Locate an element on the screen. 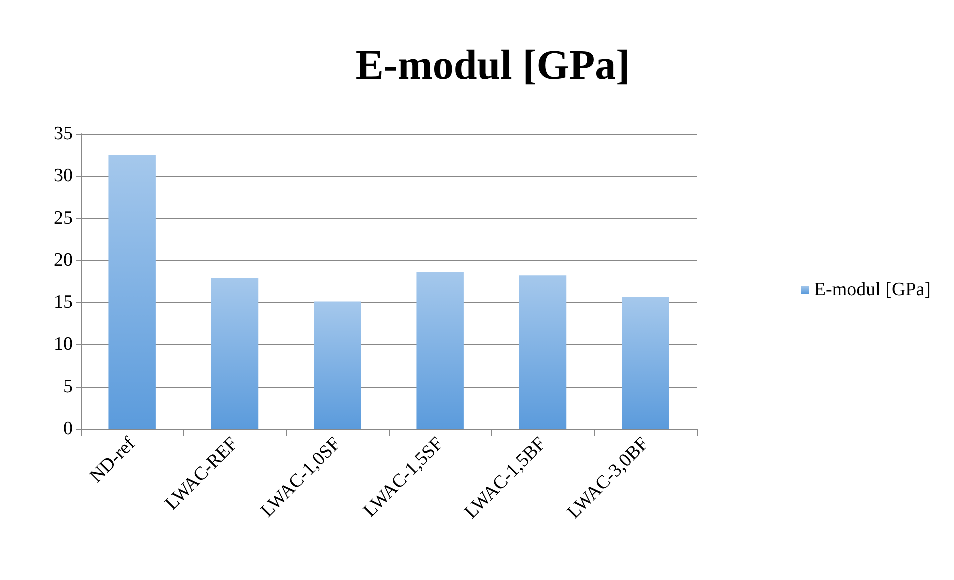 The image size is (954, 580). chart-title: E-modul [GPa] is located at coordinates (493, 66).